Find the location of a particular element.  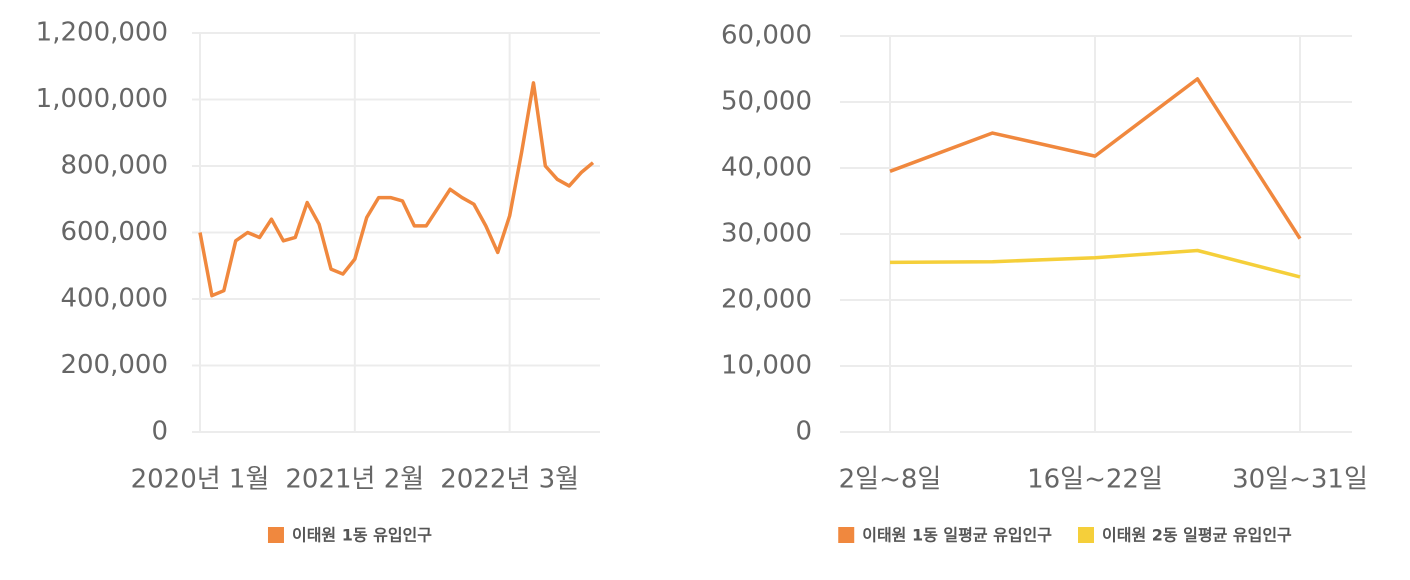

y-tick-label: 600,000 is located at coordinates (114, 232).